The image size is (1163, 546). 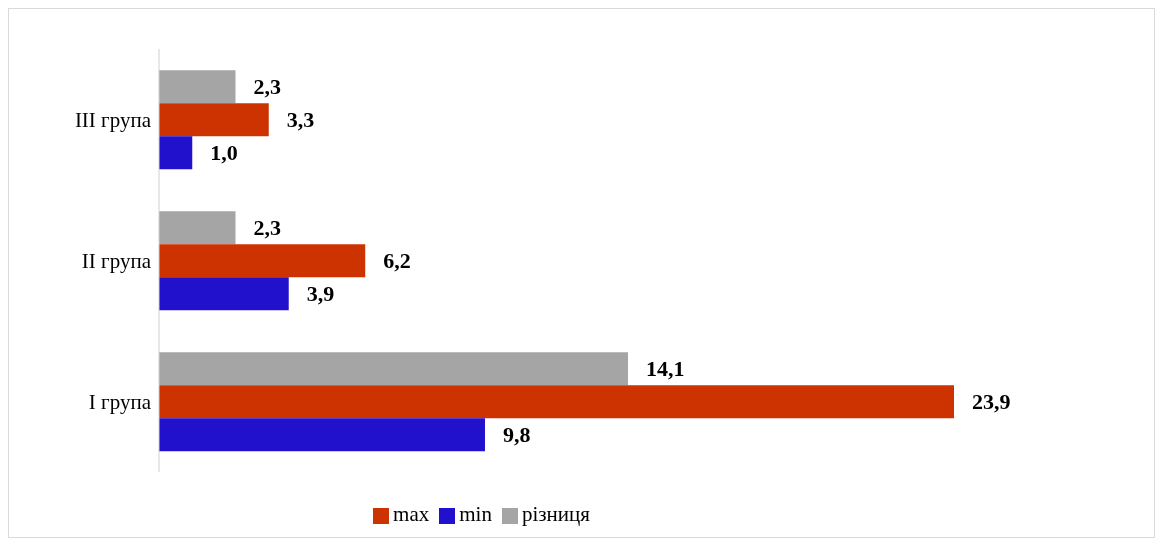 What do you see at coordinates (516, 435) in the screenshot?
I see `data-label: 9,8` at bounding box center [516, 435].